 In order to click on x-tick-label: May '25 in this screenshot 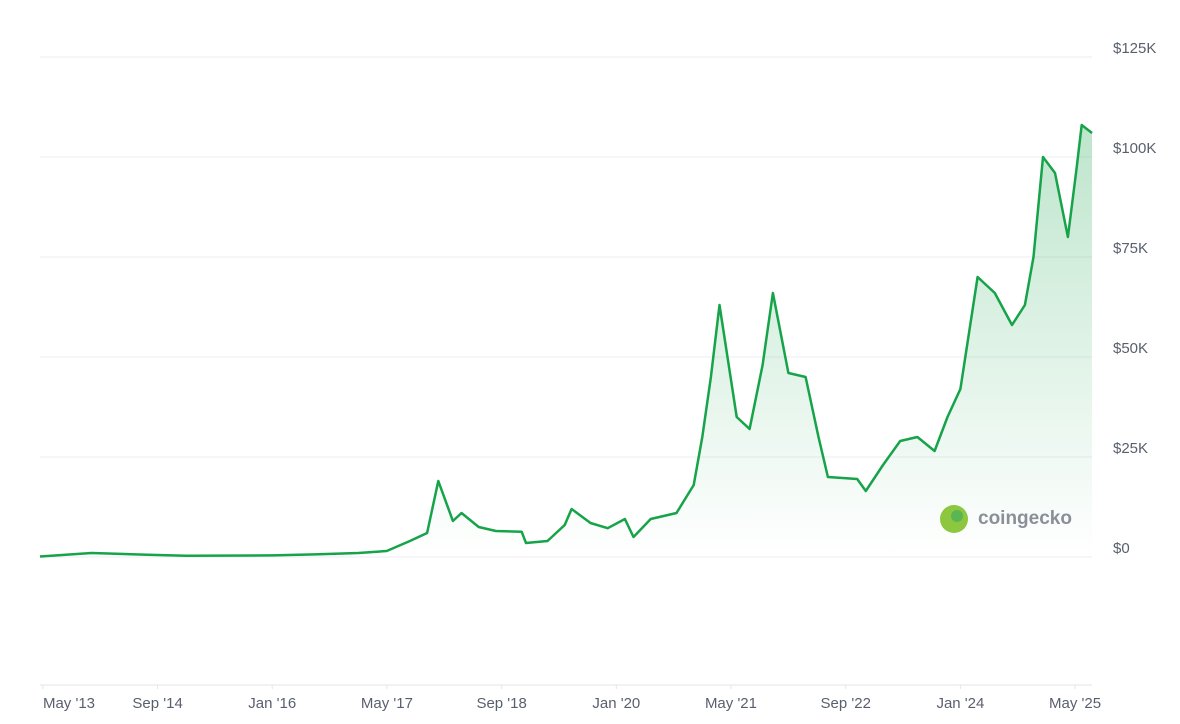, I will do `click(1075, 703)`.